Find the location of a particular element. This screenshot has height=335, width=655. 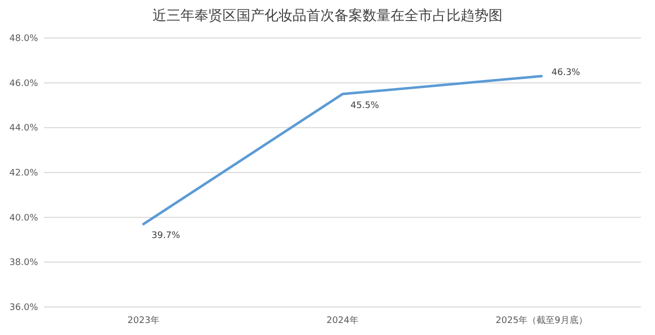

x-tick-label: 2023年 is located at coordinates (144, 320).